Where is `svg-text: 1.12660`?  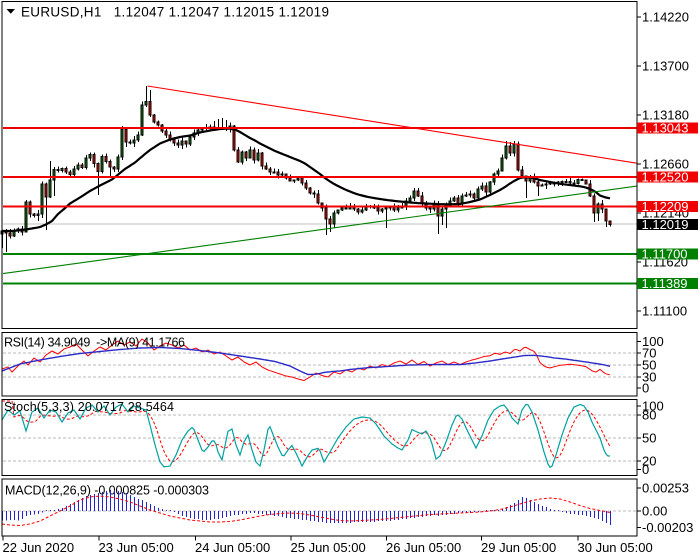 svg-text: 1.12660 is located at coordinates (665, 164).